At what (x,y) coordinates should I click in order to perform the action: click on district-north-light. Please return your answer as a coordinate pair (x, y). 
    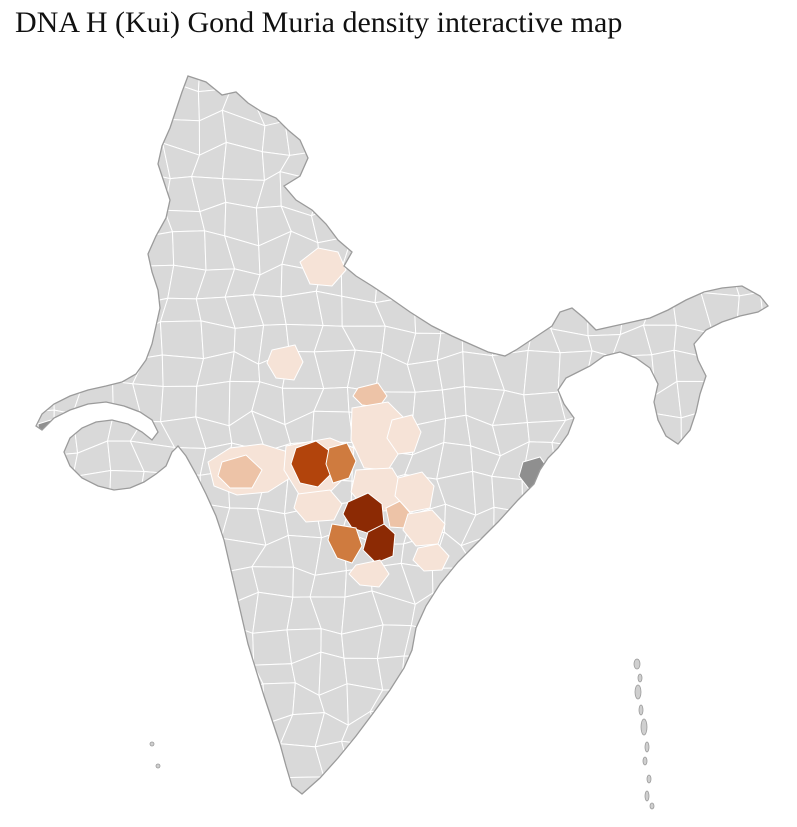
    Looking at the image, I should click on (323, 267).